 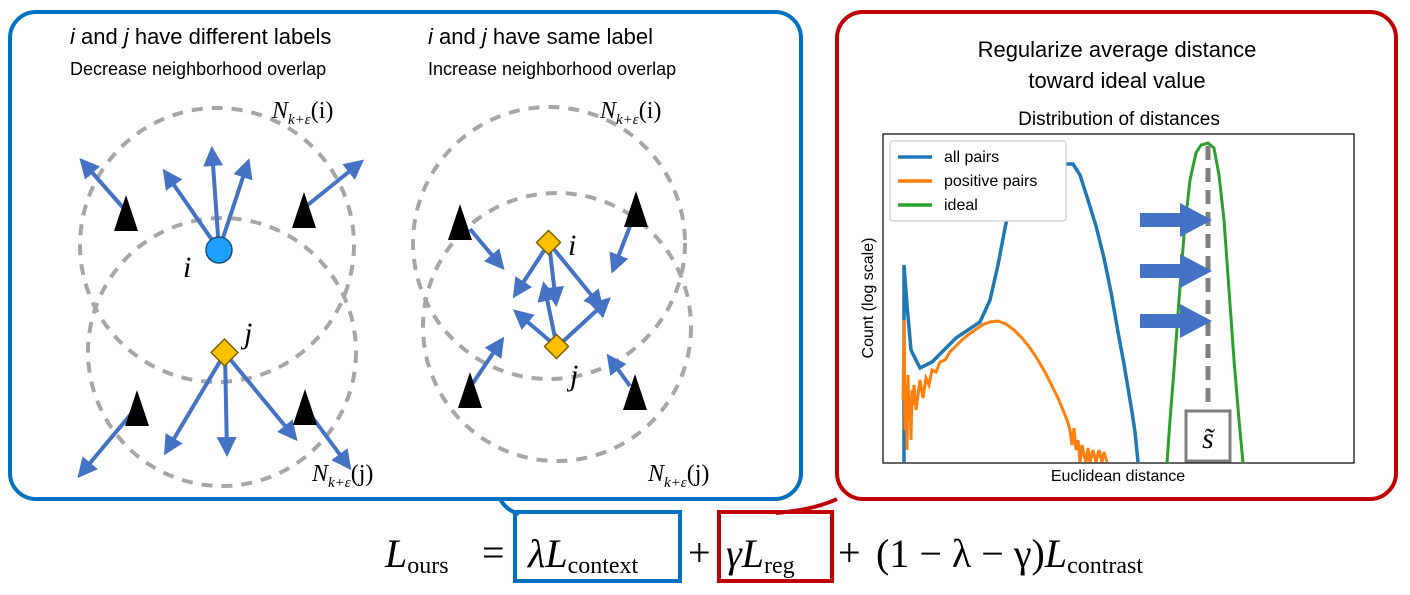 I want to click on context-term-box, so click(x=597, y=546).